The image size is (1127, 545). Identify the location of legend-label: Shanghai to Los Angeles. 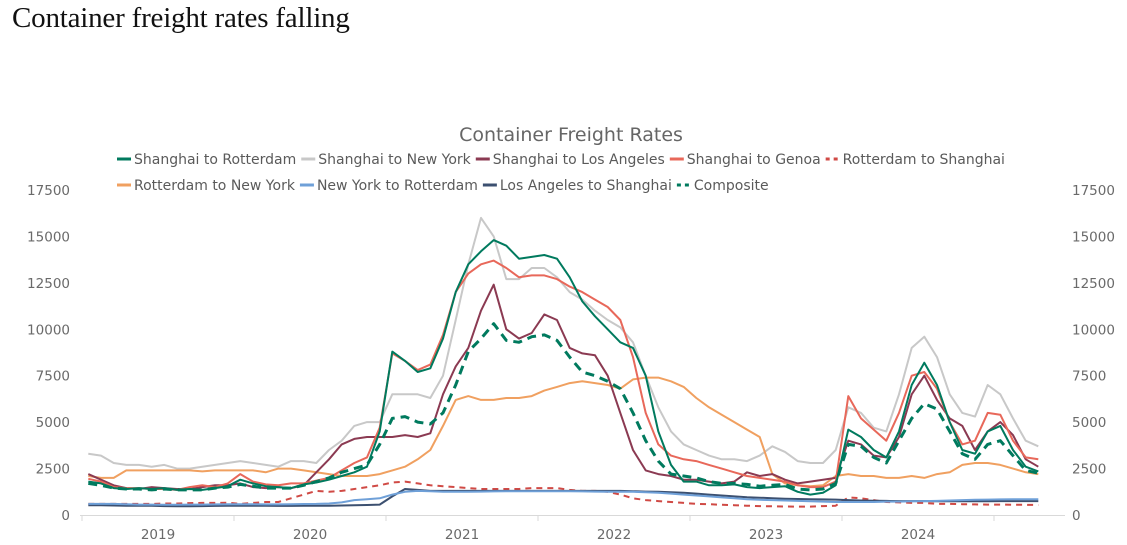
(579, 160).